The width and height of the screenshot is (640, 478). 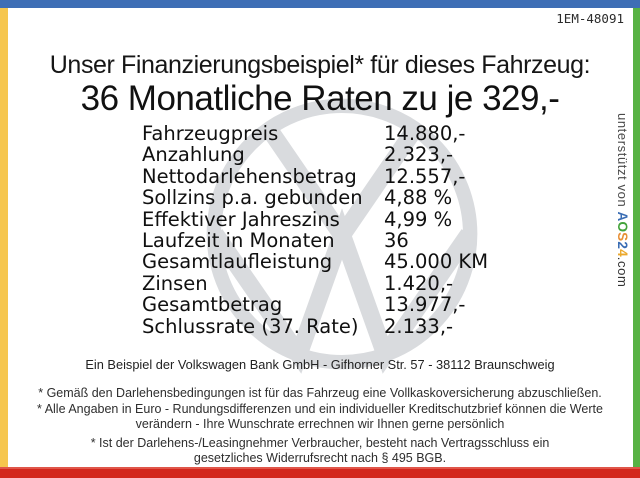 I want to click on aos24-letter: 4, so click(x=622, y=253).